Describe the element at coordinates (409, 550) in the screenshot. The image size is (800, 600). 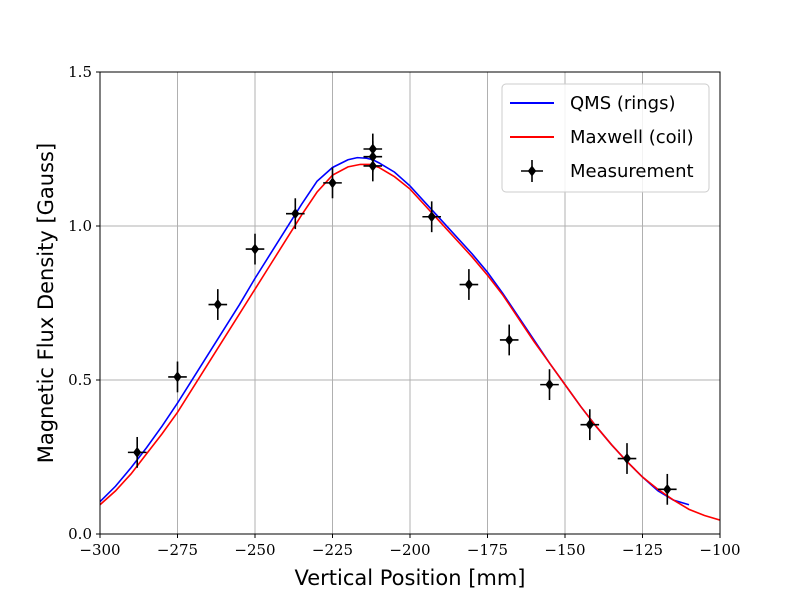
I see `x-tick-label: −200` at that location.